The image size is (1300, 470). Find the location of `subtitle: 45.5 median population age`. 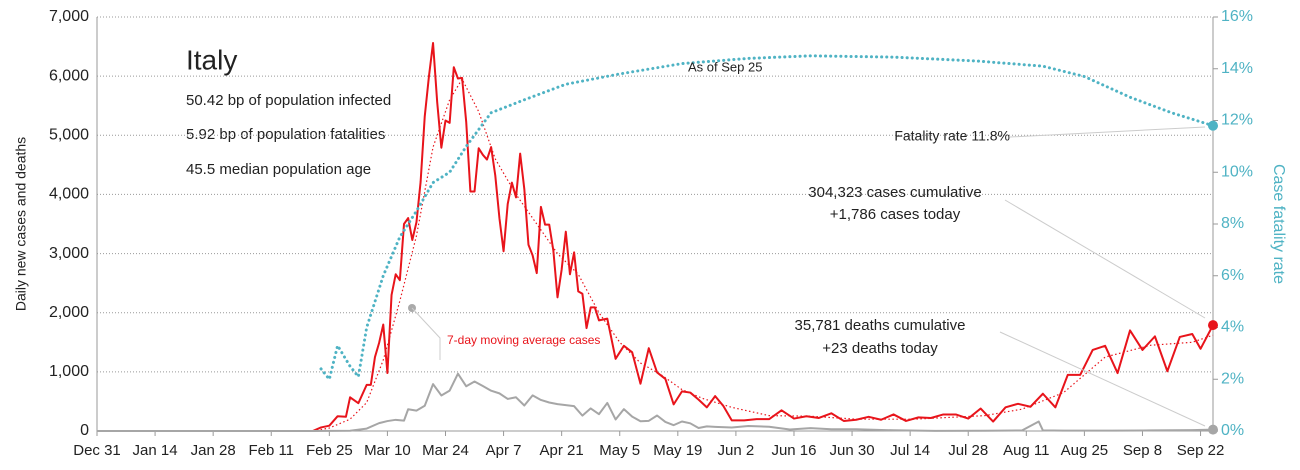

subtitle: 45.5 median population age is located at coordinates (278, 169).